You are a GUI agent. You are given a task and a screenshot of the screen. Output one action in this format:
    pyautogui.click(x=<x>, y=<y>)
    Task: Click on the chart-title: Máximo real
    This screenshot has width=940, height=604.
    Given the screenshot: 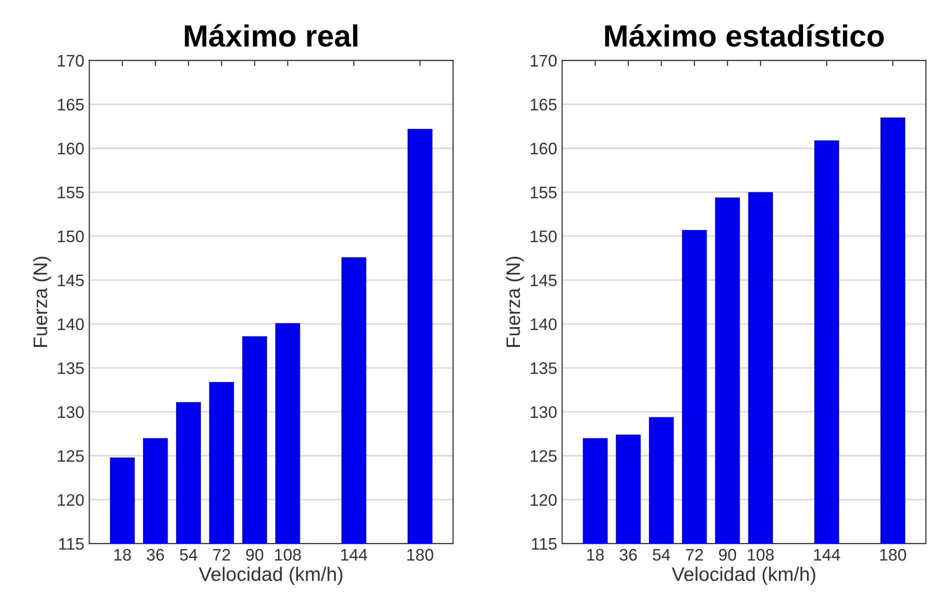 What is the action you would take?
    pyautogui.click(x=271, y=35)
    